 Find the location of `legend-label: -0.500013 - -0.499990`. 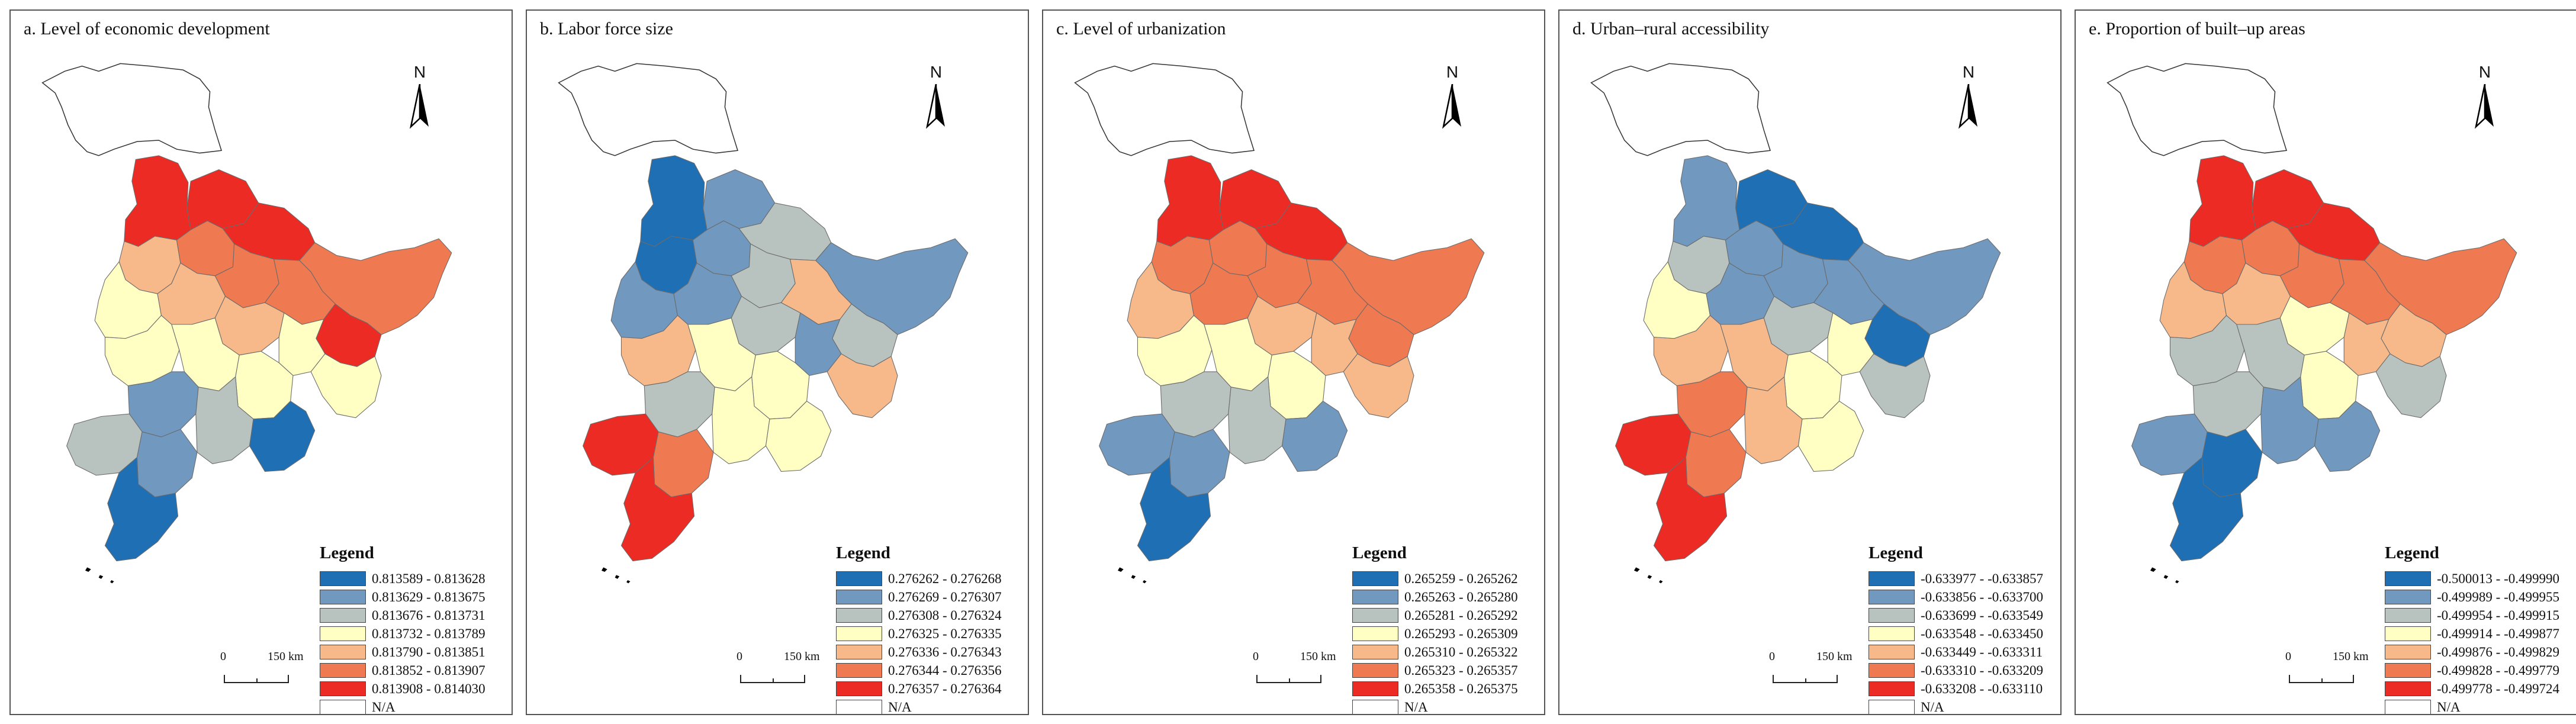

legend-label: -0.500013 - -0.499990 is located at coordinates (2498, 578).